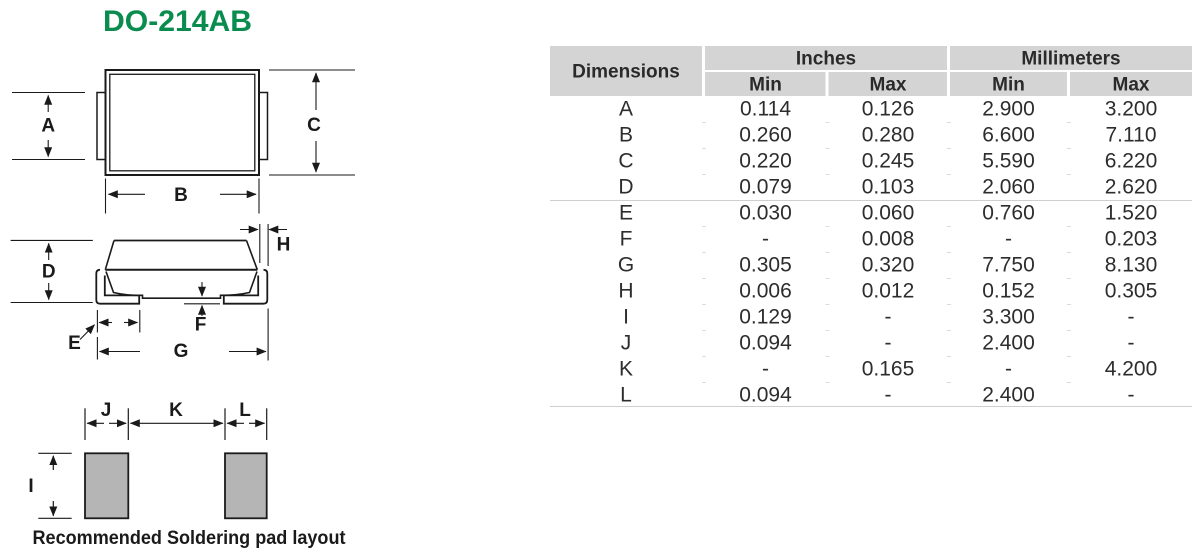  I want to click on svg-text: 0.260, so click(765, 135).